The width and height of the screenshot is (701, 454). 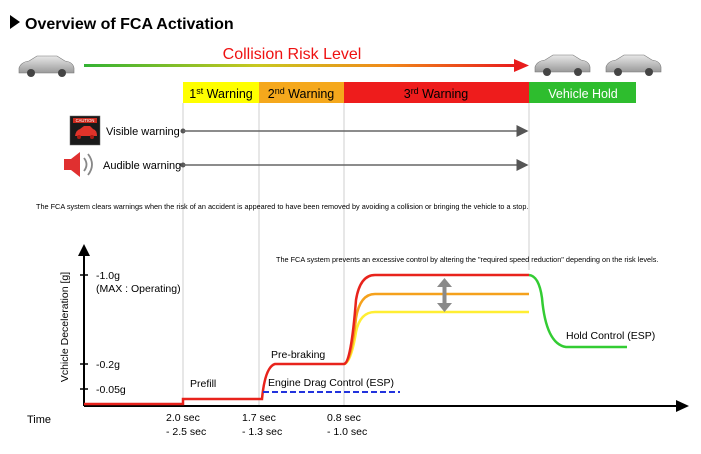 What do you see at coordinates (39, 420) in the screenshot?
I see `x-axis-label: Time` at bounding box center [39, 420].